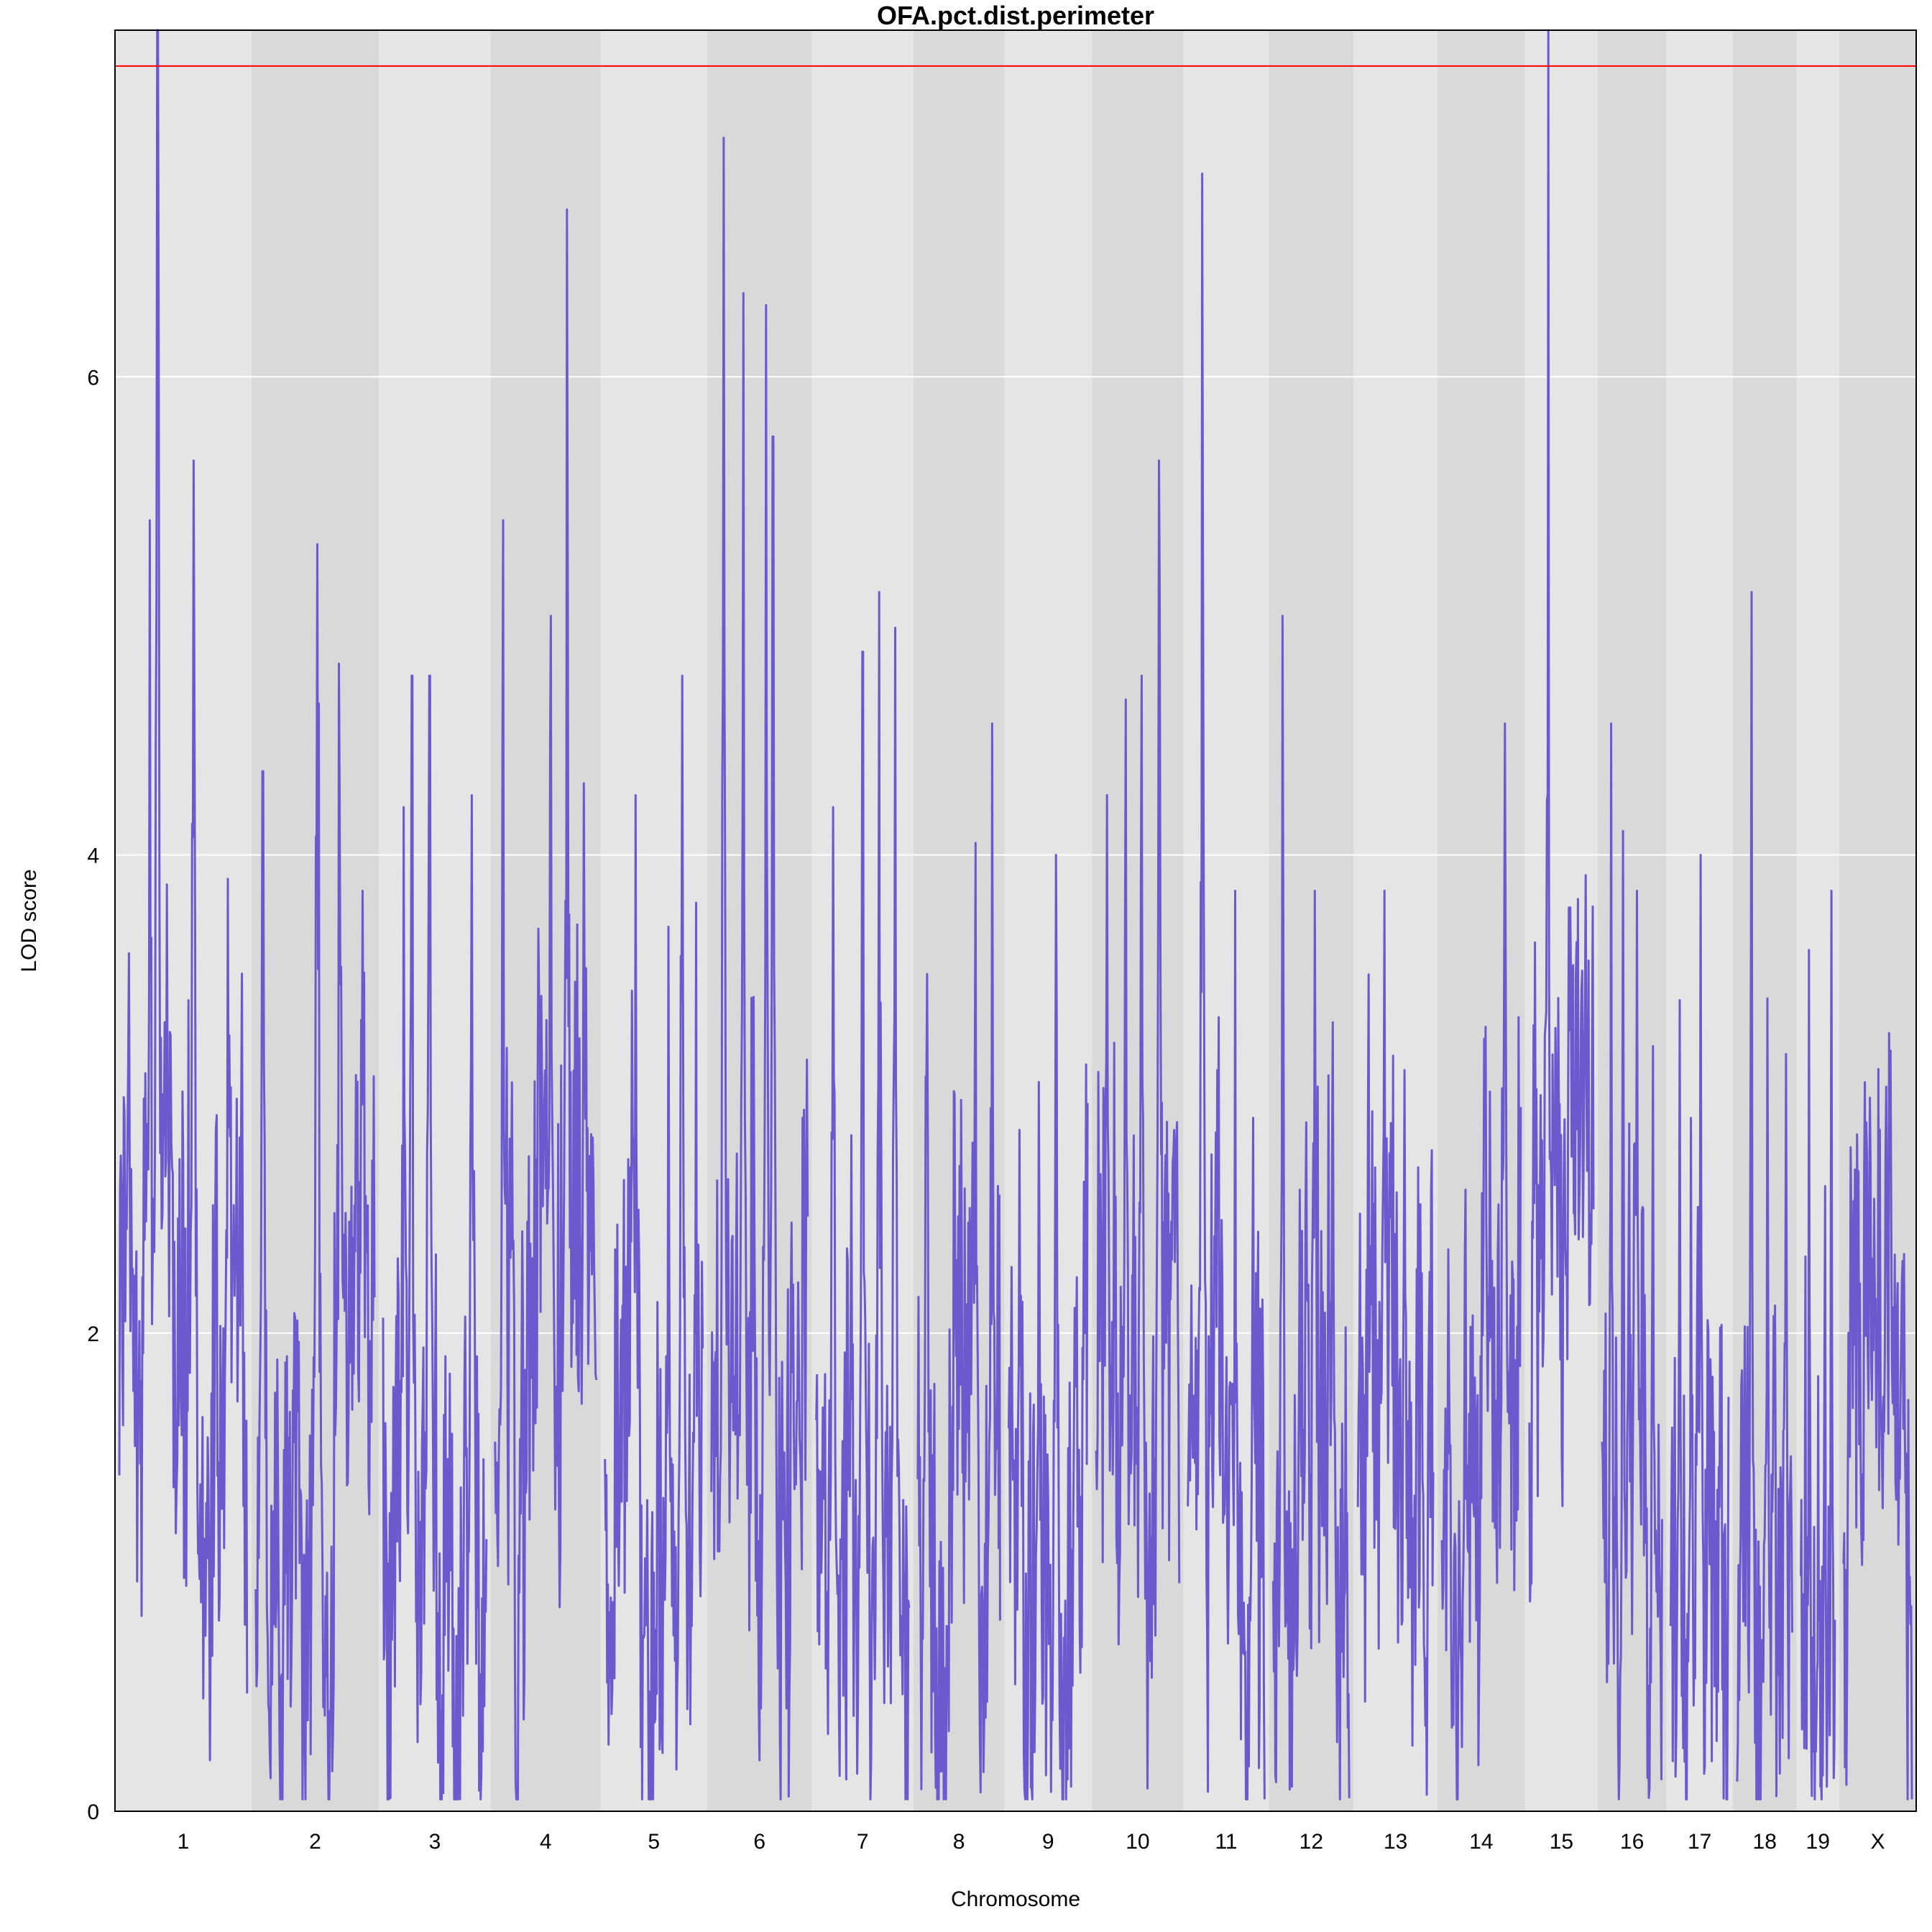 This screenshot has height=1932, width=1932. I want to click on y-tick-label-6: 6, so click(93, 378).